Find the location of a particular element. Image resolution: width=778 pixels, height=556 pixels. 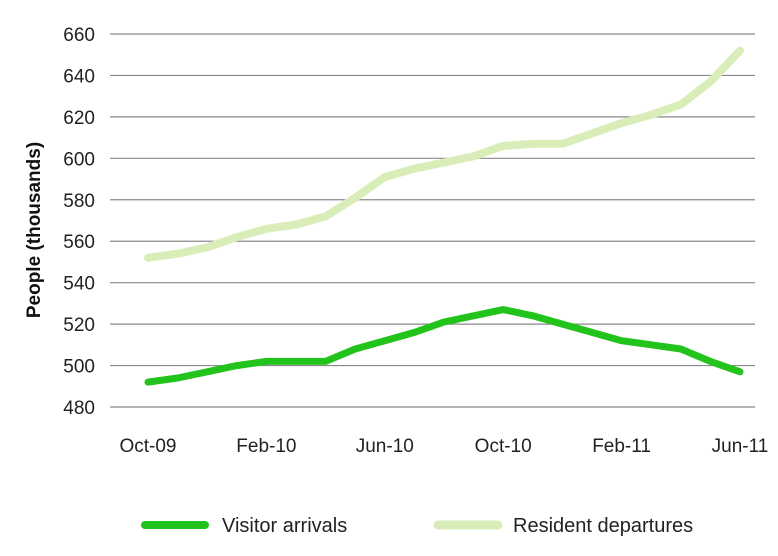

legend-label-resident-departures: Resident departures is located at coordinates (603, 526).